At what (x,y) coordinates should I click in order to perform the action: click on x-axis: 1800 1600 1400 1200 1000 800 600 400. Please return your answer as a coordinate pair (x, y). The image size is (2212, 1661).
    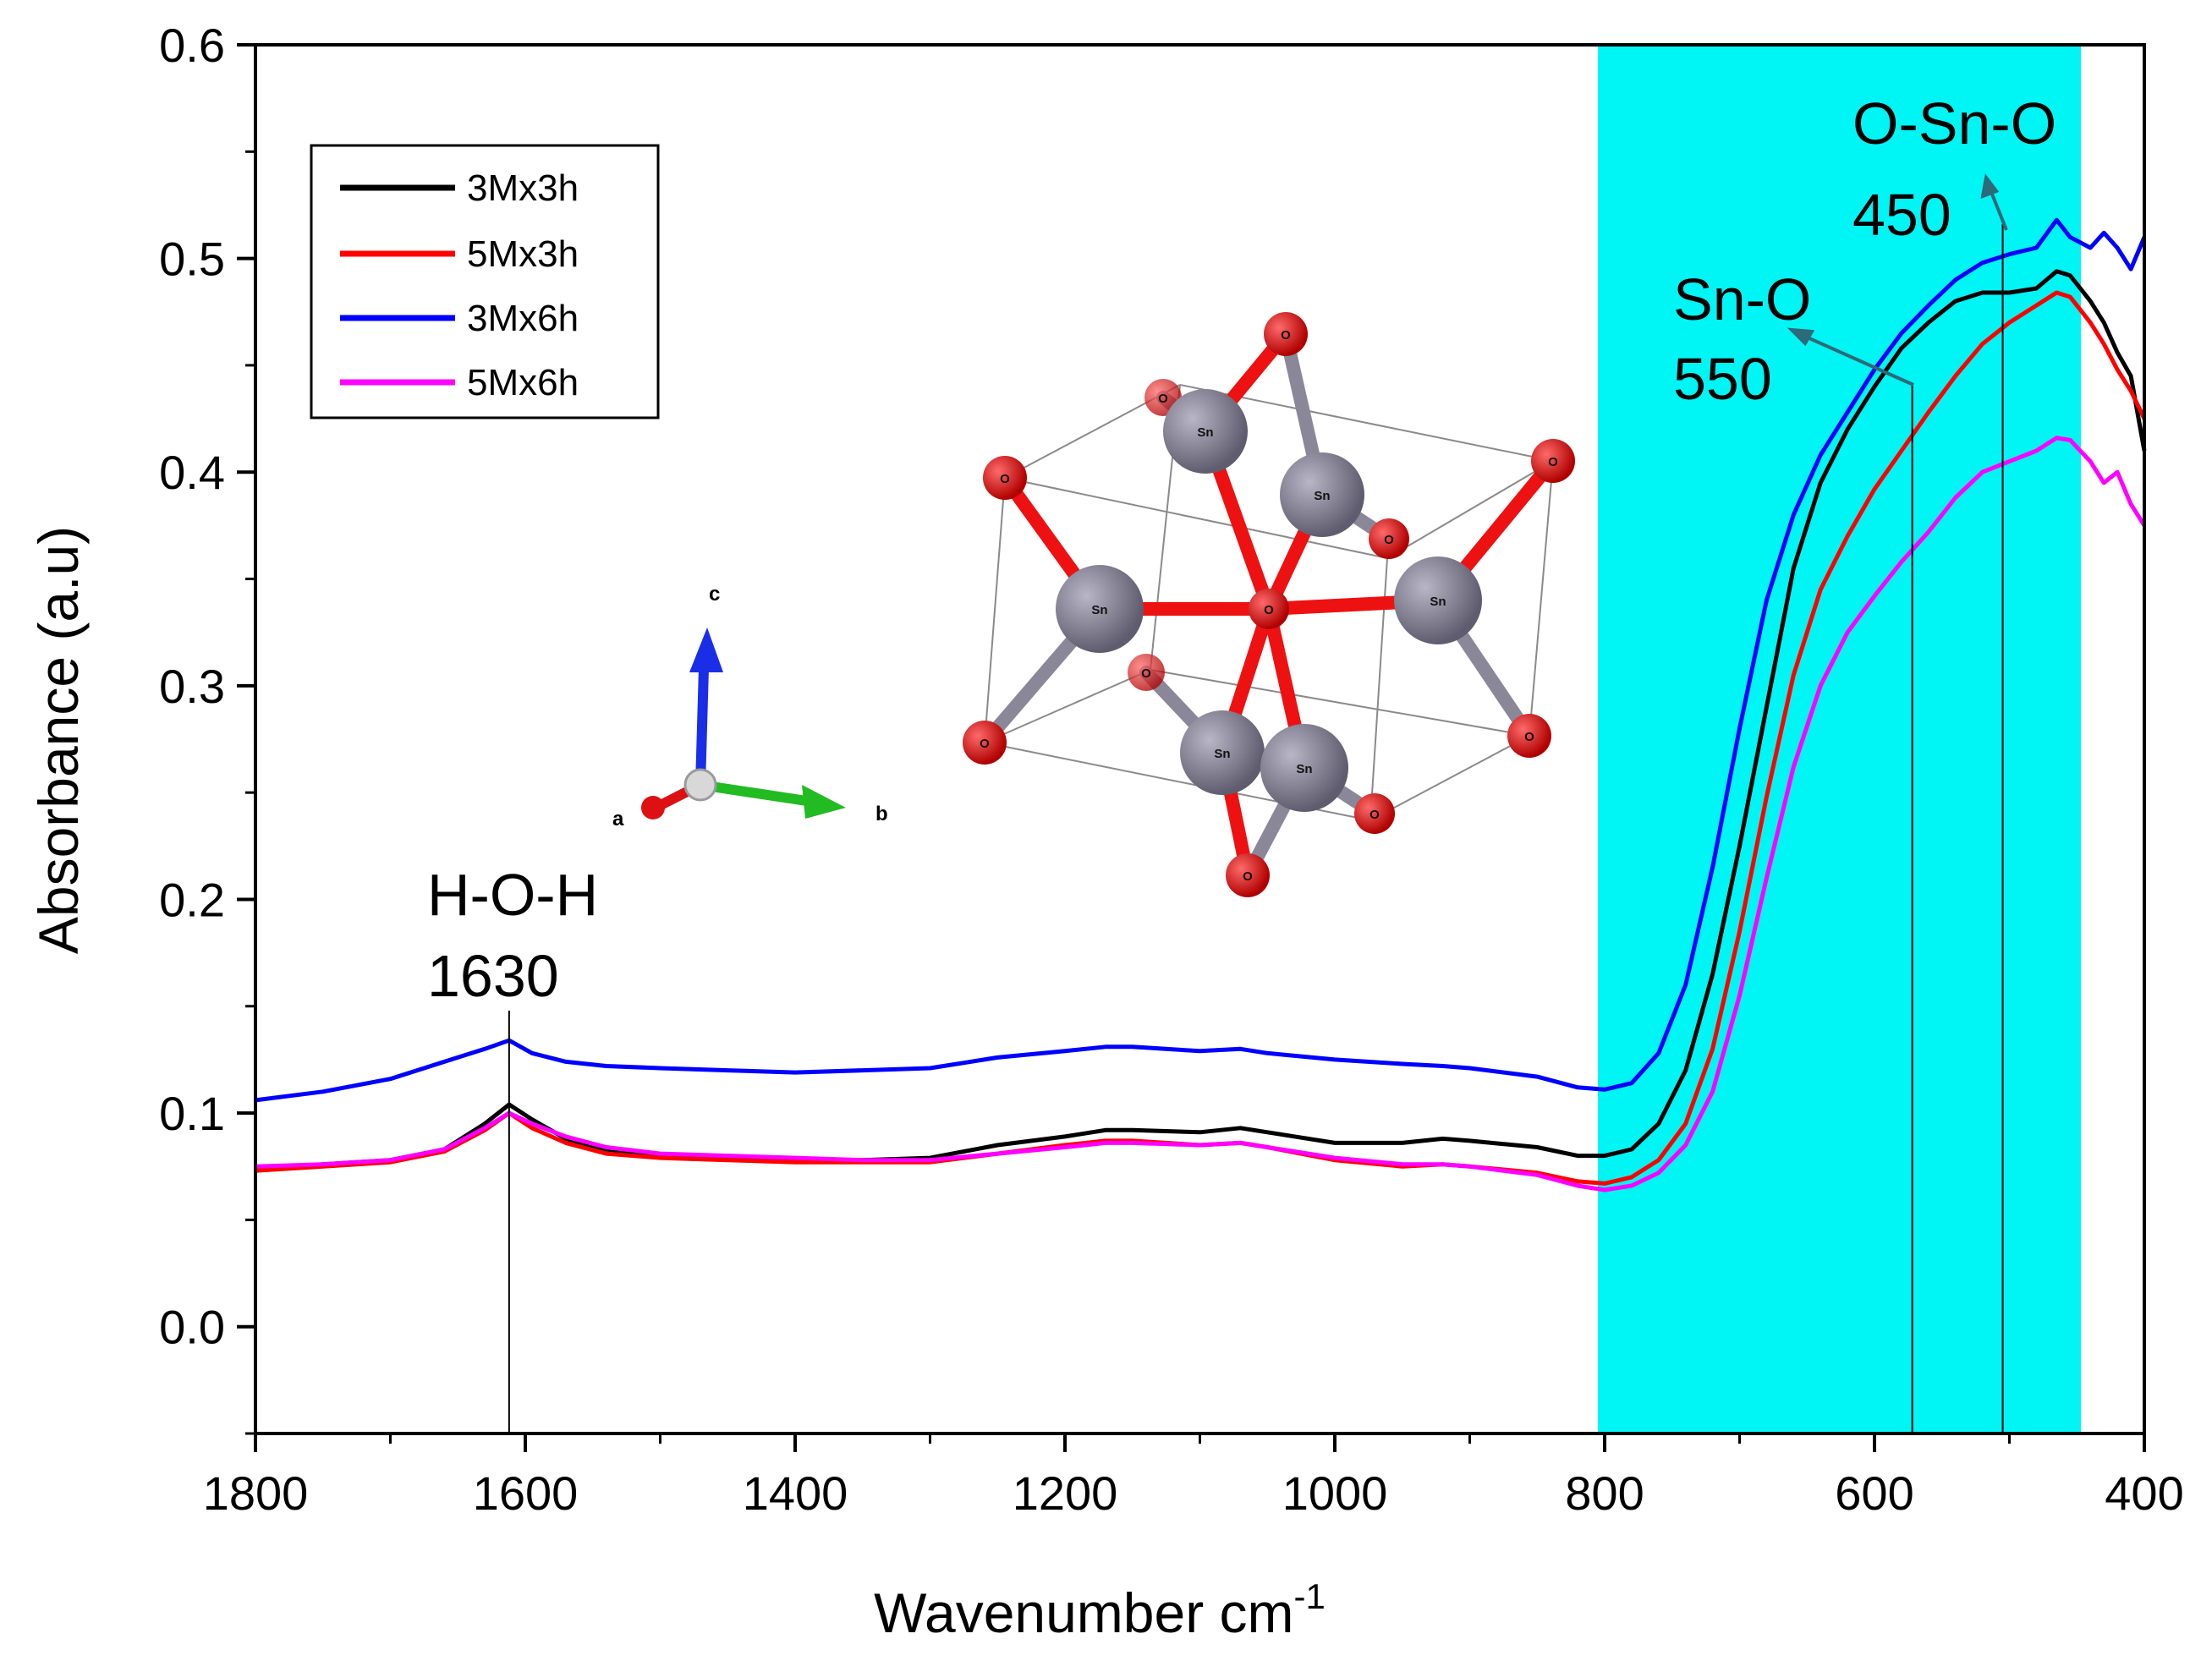
    Looking at the image, I should click on (1193, 1477).